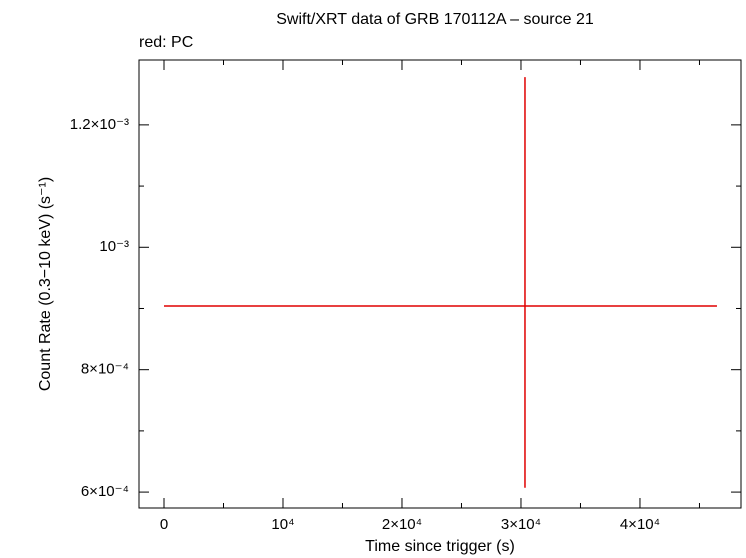 This screenshot has width=746, height=558. Describe the element at coordinates (402, 524) in the screenshot. I see `x-tick-label: 2×10⁴` at that location.